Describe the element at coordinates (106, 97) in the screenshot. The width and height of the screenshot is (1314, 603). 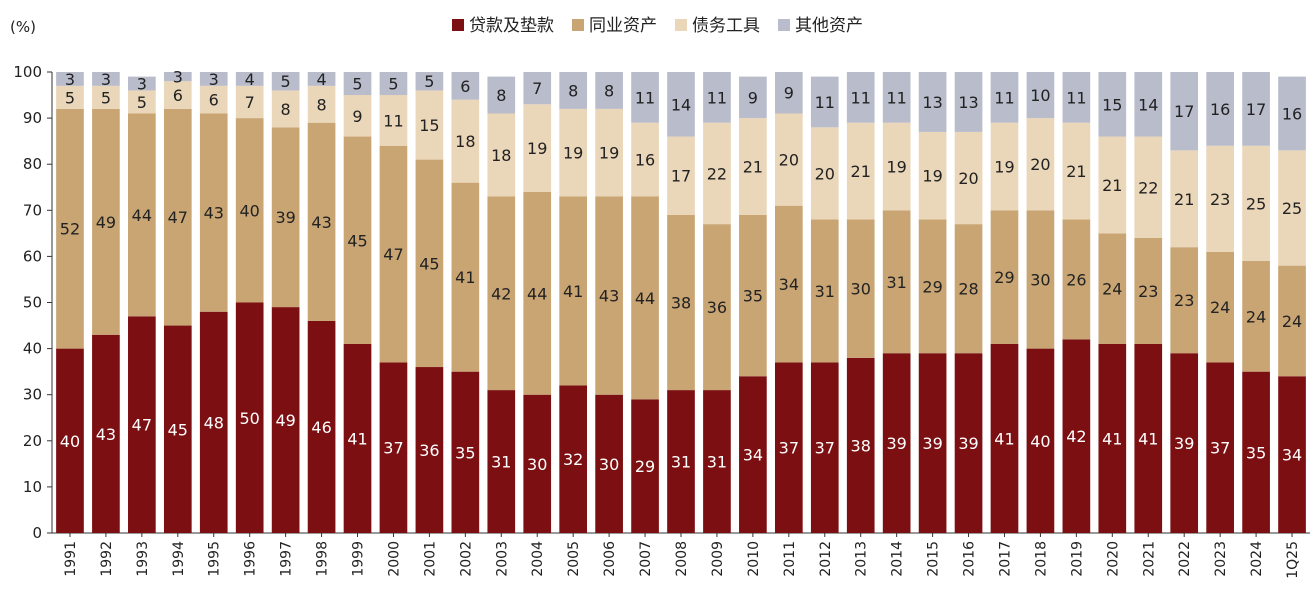
I see `data-label: 5` at that location.